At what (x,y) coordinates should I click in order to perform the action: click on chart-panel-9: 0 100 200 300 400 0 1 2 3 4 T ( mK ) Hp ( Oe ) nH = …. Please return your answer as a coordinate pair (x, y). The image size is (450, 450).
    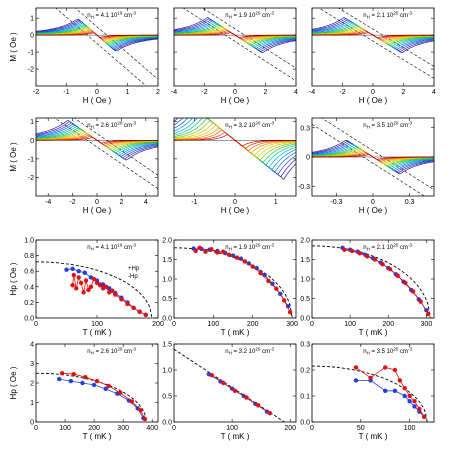
    Looking at the image, I should click on (84, 391).